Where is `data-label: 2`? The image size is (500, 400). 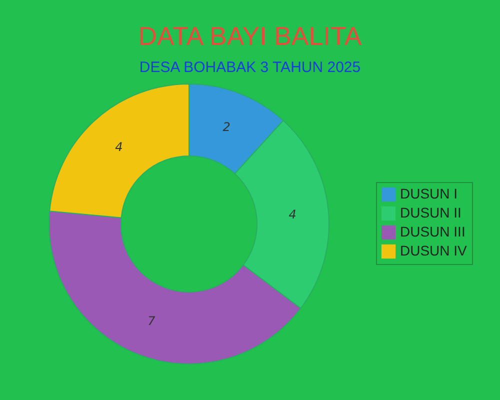 data-label: 2 is located at coordinates (226, 127).